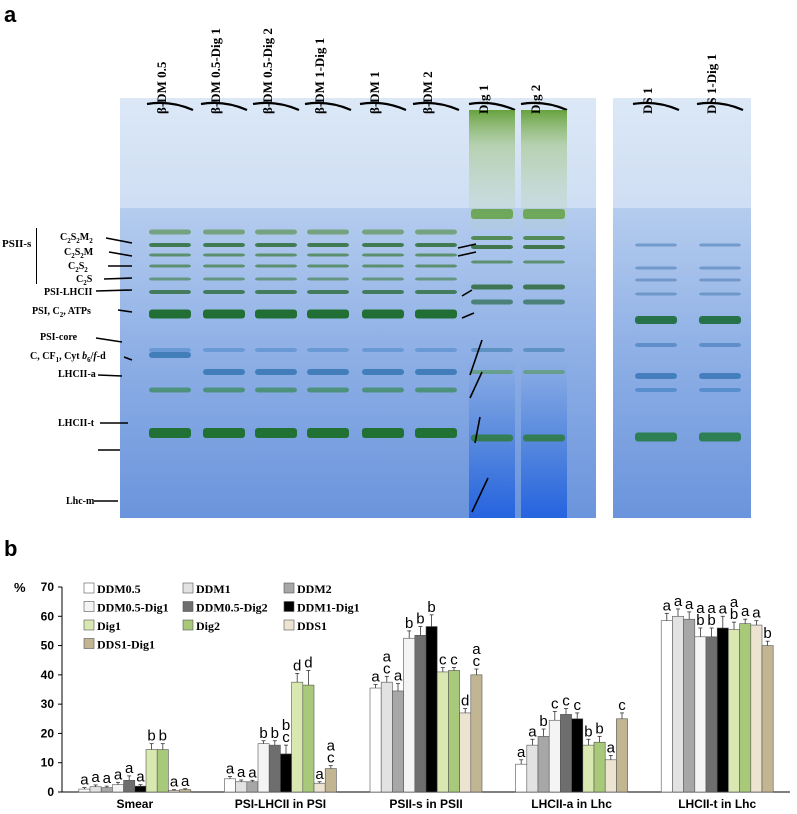 Image resolution: width=797 pixels, height=814 pixels. What do you see at coordinates (109, 626) in the screenshot?
I see `legend-label: Dig1` at bounding box center [109, 626].